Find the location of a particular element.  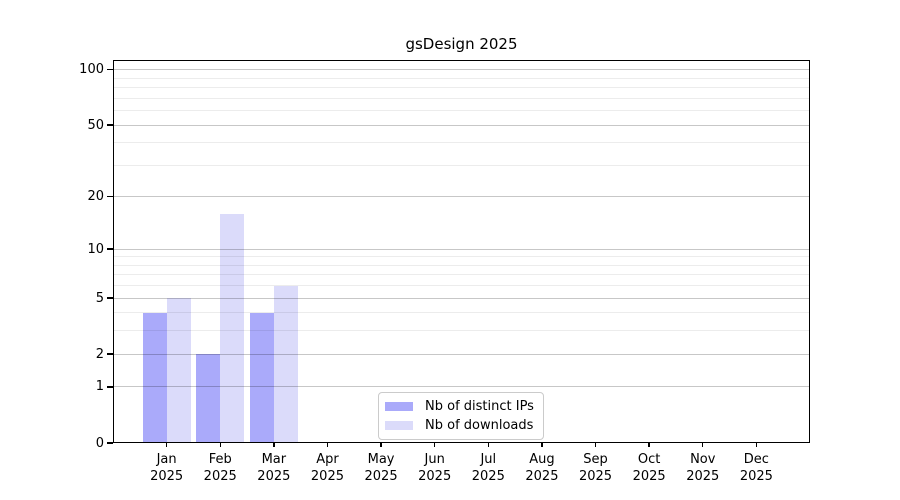

y-tick-label-100: 100 is located at coordinates (91, 70).